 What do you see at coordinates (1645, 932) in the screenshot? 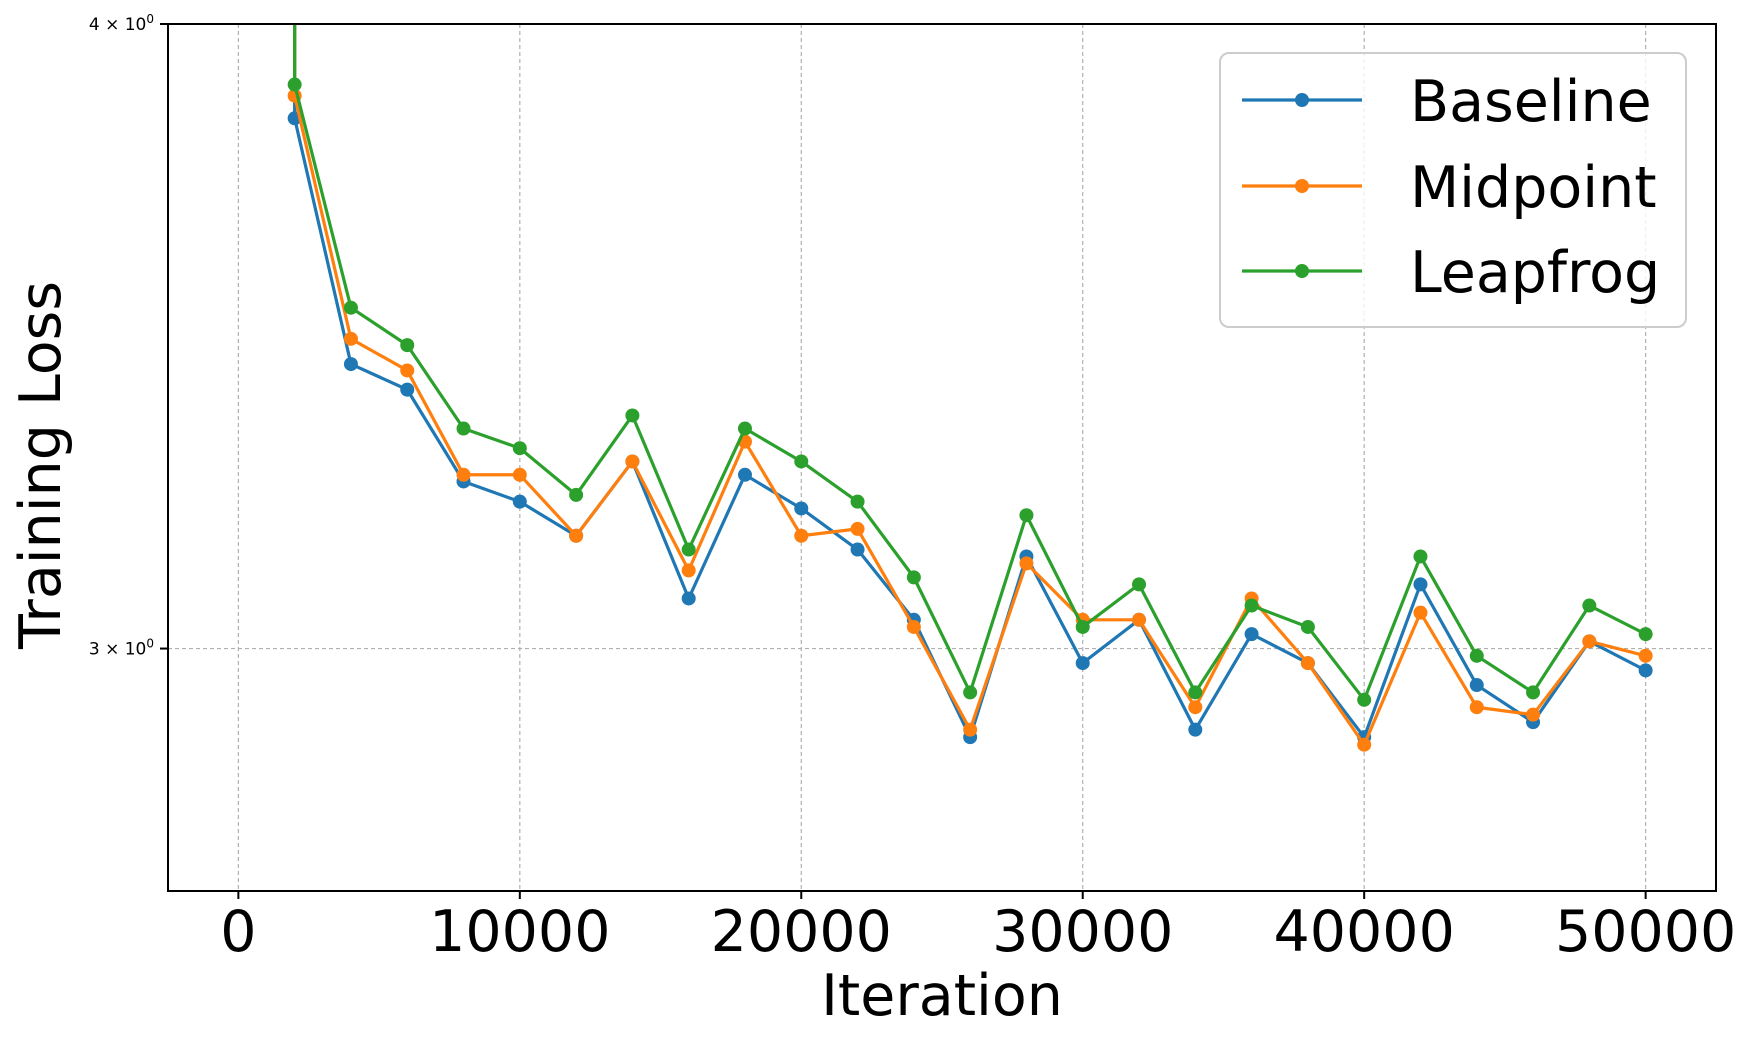
I see `x-tick-label: 50000` at bounding box center [1645, 932].